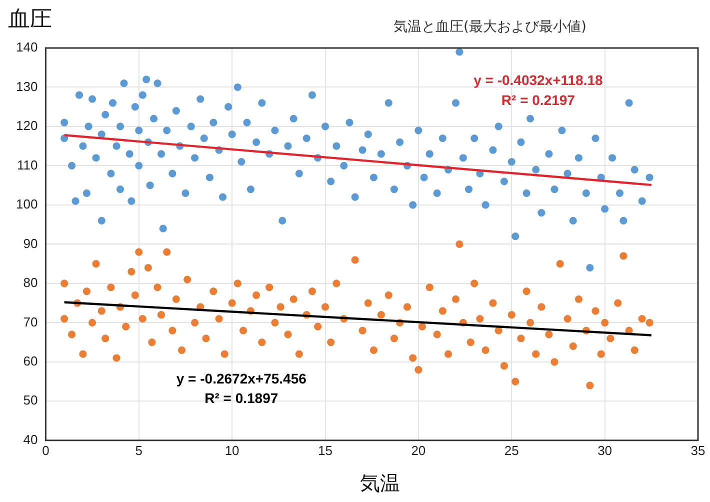  What do you see at coordinates (538, 100) in the screenshot?
I see `annotation: R² = 0.2197` at bounding box center [538, 100].